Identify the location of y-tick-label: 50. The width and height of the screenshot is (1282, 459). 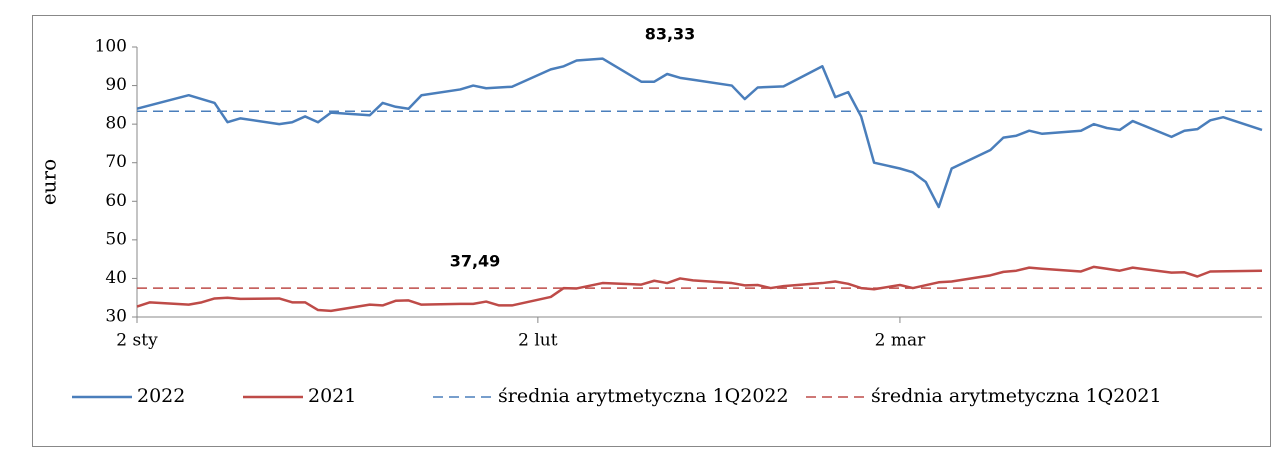
(116, 239).